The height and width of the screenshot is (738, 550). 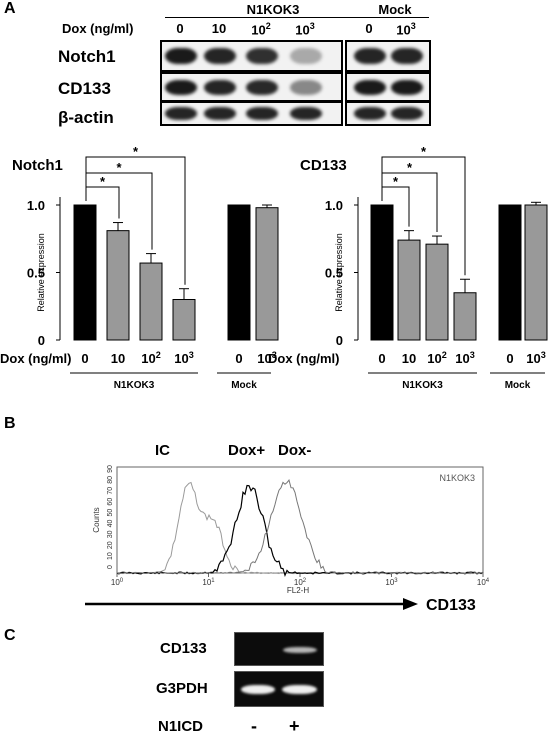 What do you see at coordinates (110, 513) in the screenshot?
I see `y-tick-label: 50` at bounding box center [110, 513].